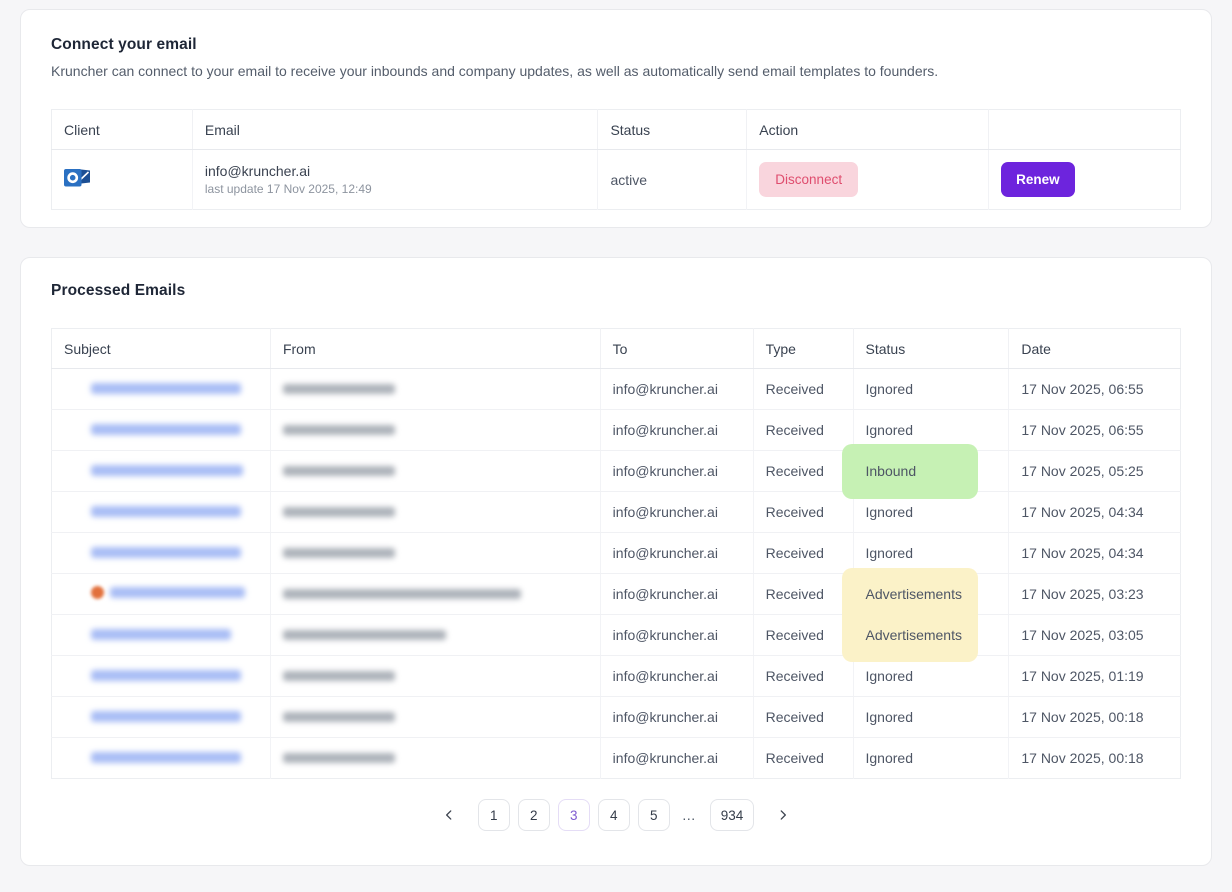 The width and height of the screenshot is (1232, 892). I want to click on status-highlight, so click(909, 471).